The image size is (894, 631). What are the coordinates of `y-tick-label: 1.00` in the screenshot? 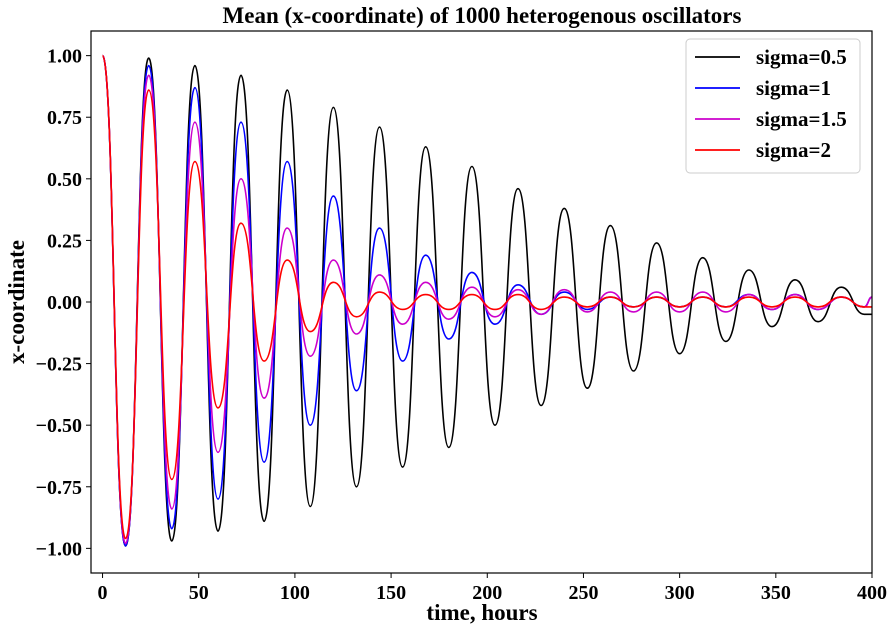 It's located at (64, 57).